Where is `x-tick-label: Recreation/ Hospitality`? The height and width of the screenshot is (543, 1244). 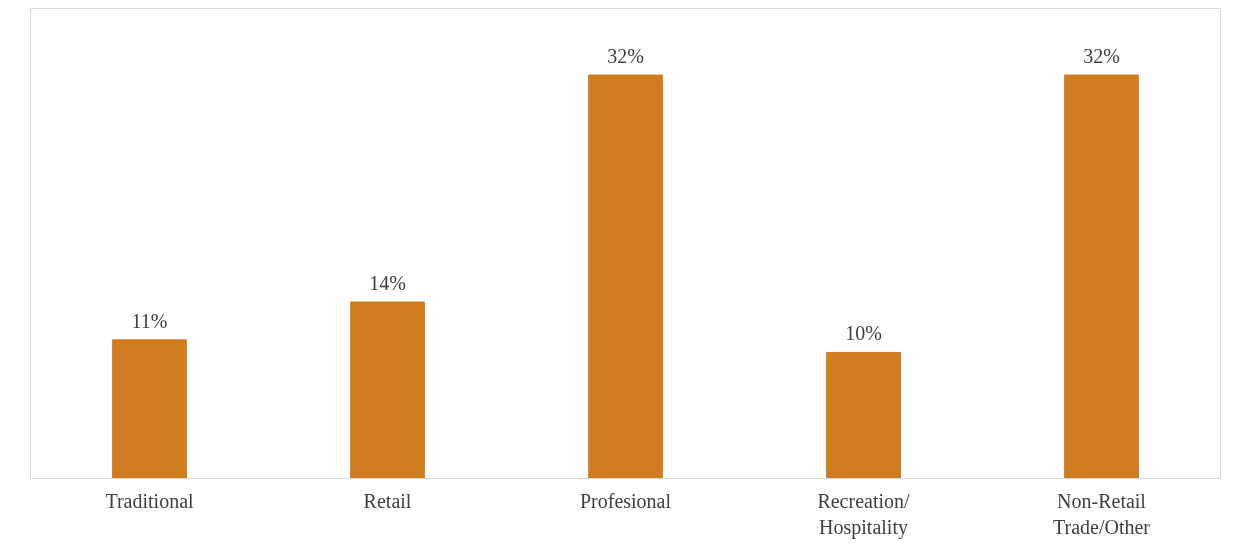
x-tick-label: Recreation/ Hospitality is located at coordinates (864, 514).